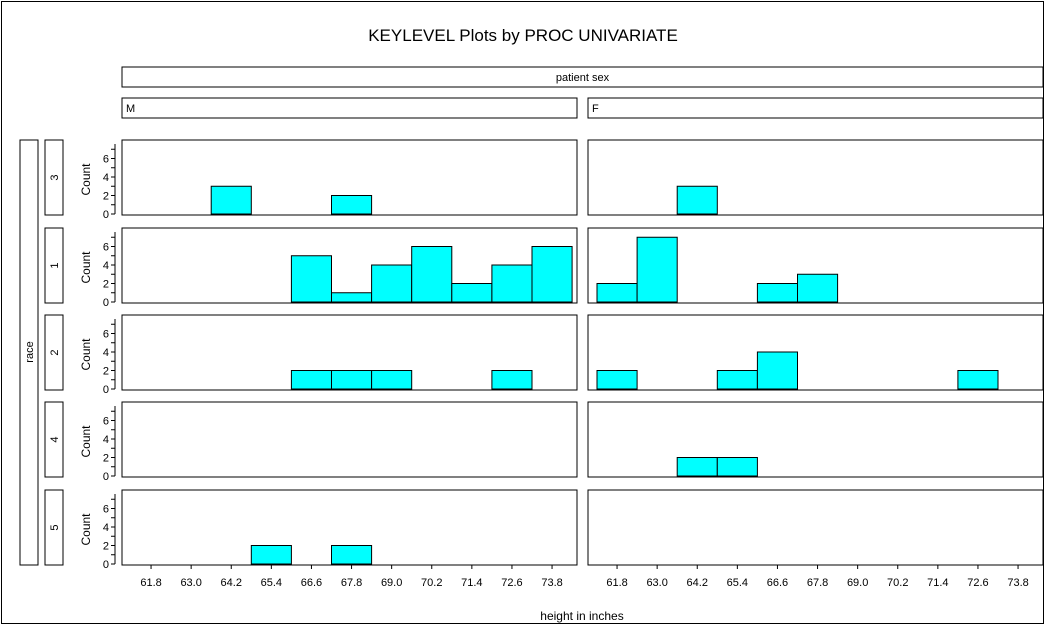 The width and height of the screenshot is (1046, 626). I want to click on row-level-label: 2, so click(55, 352).